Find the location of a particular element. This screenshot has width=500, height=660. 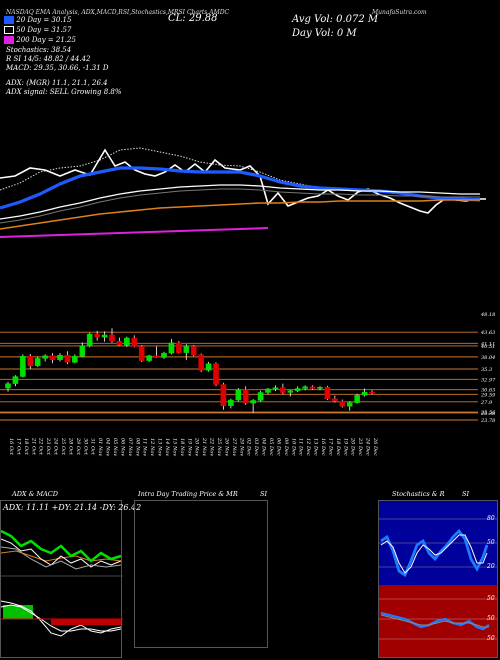

date-tick-label: 26 Dec is located at coordinates (375, 446).